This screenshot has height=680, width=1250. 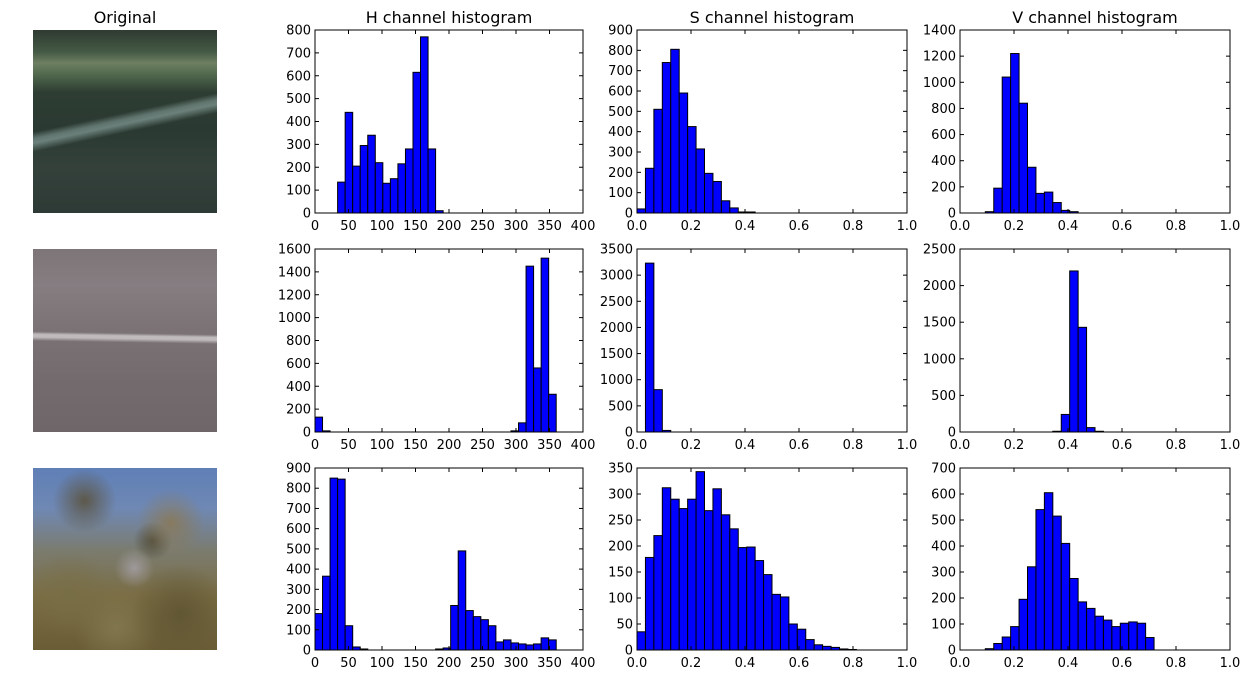 What do you see at coordinates (960, 445) in the screenshot?
I see `x-tick-label-row1-v: 0.0` at bounding box center [960, 445].